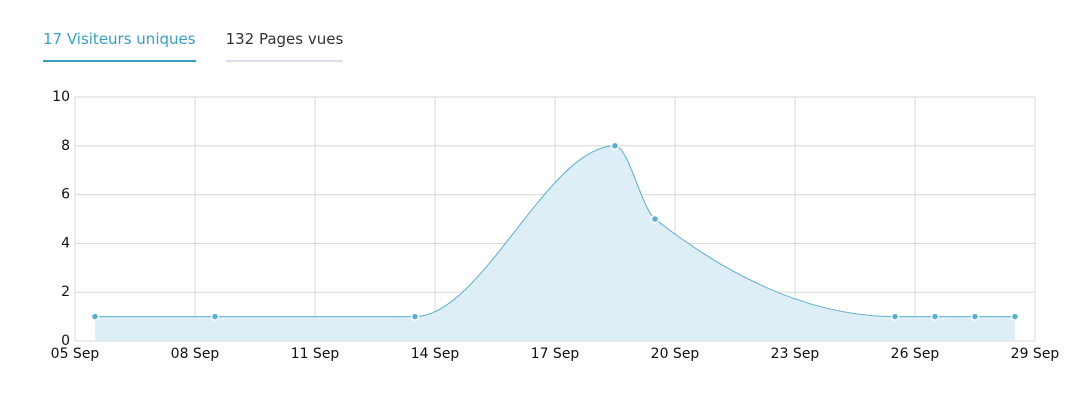 This screenshot has width=1083, height=418. What do you see at coordinates (284, 46) in the screenshot?
I see `tab: 132 Pages vues` at bounding box center [284, 46].